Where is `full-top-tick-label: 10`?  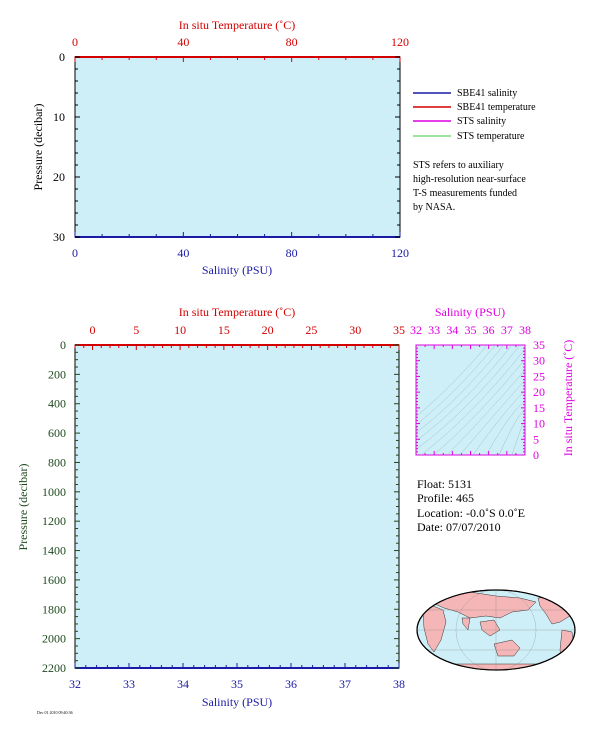
full-top-tick-label: 10 is located at coordinates (180, 330).